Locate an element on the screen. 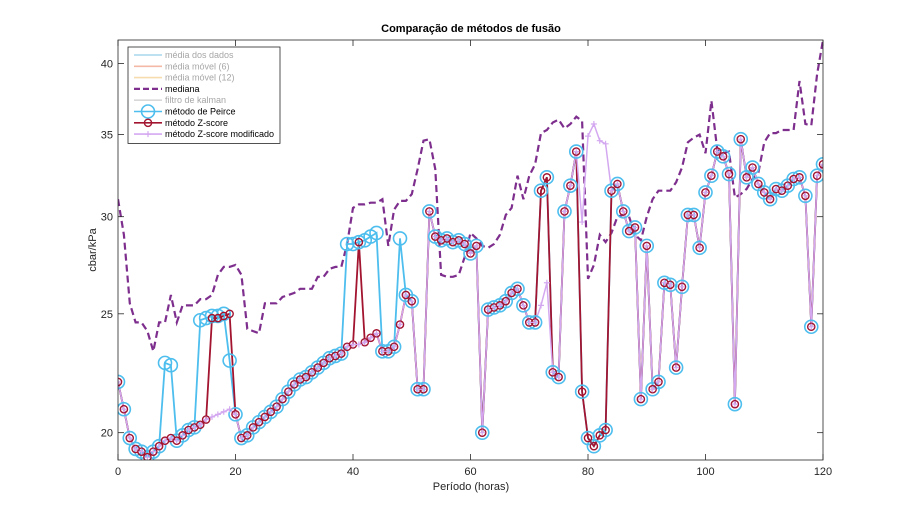  legend-label: mediana is located at coordinates (182, 89).